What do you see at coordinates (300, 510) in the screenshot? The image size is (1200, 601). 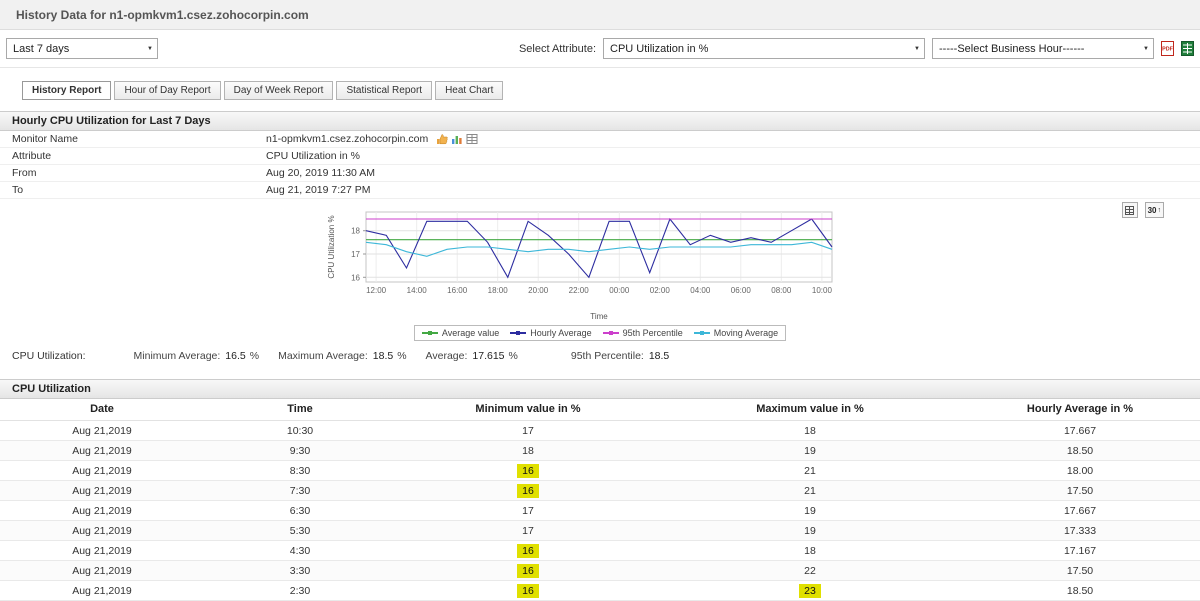 I see `cell-time: 6:30` at bounding box center [300, 510].